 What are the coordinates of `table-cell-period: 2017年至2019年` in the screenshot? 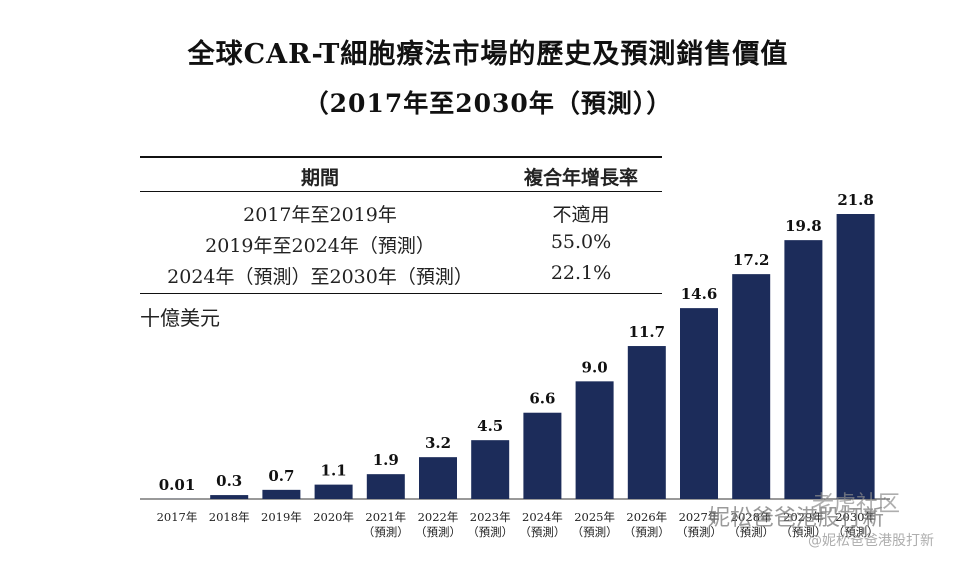 It's located at (320, 215).